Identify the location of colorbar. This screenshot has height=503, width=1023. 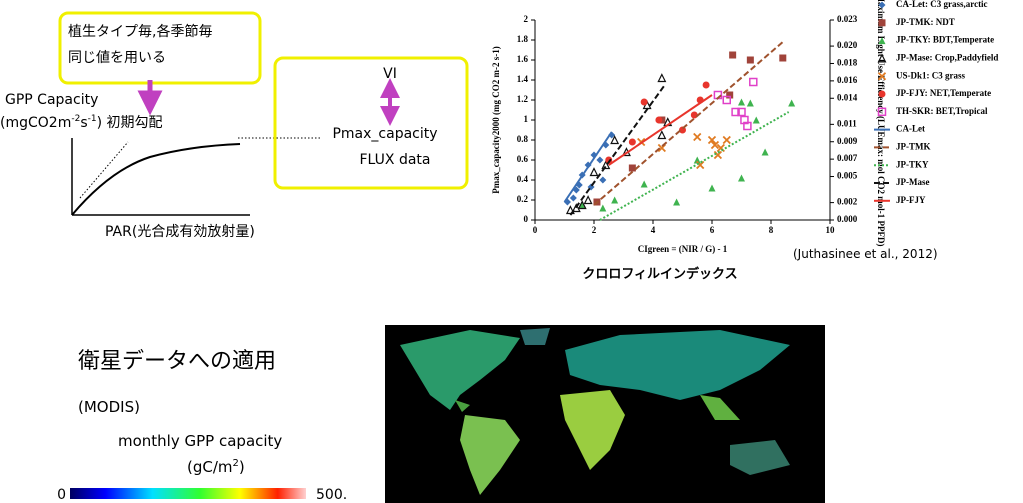
(188, 493).